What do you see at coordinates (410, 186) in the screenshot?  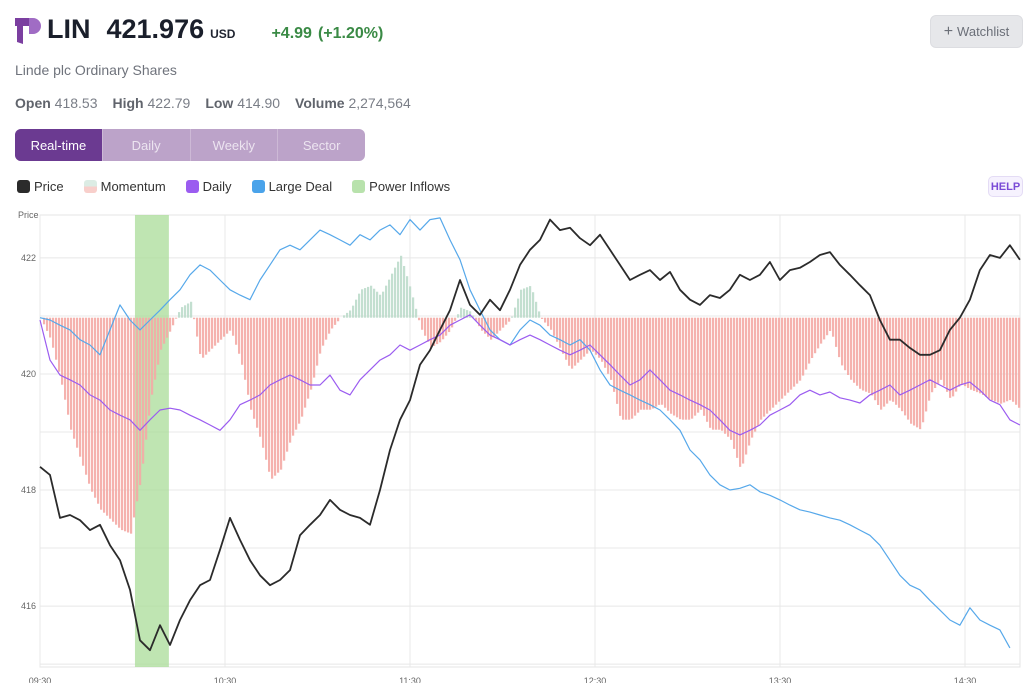 I see `legend-label: Power Inflows` at bounding box center [410, 186].